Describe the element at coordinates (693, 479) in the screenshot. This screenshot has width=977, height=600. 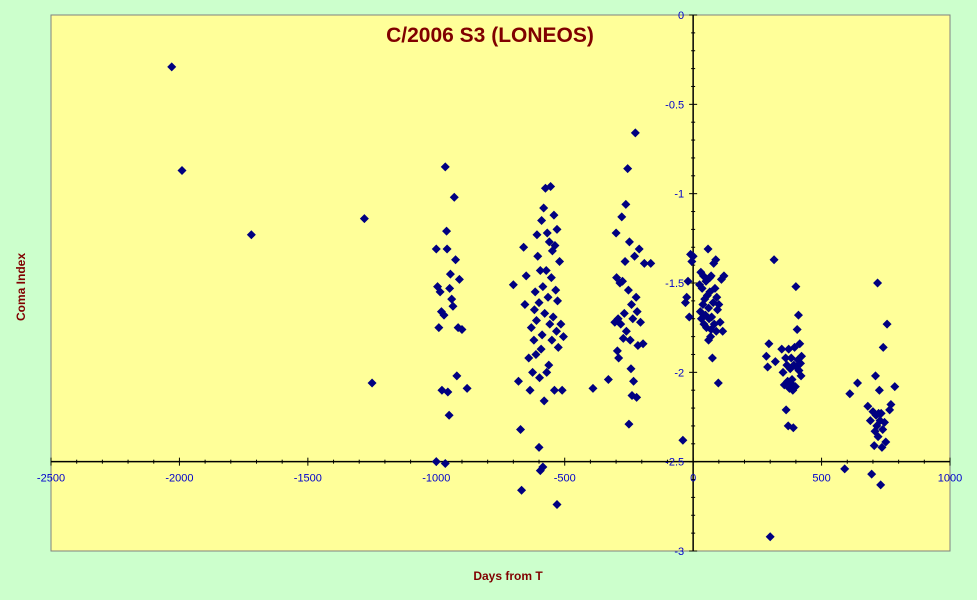
I see `x-tick-label: 0` at that location.